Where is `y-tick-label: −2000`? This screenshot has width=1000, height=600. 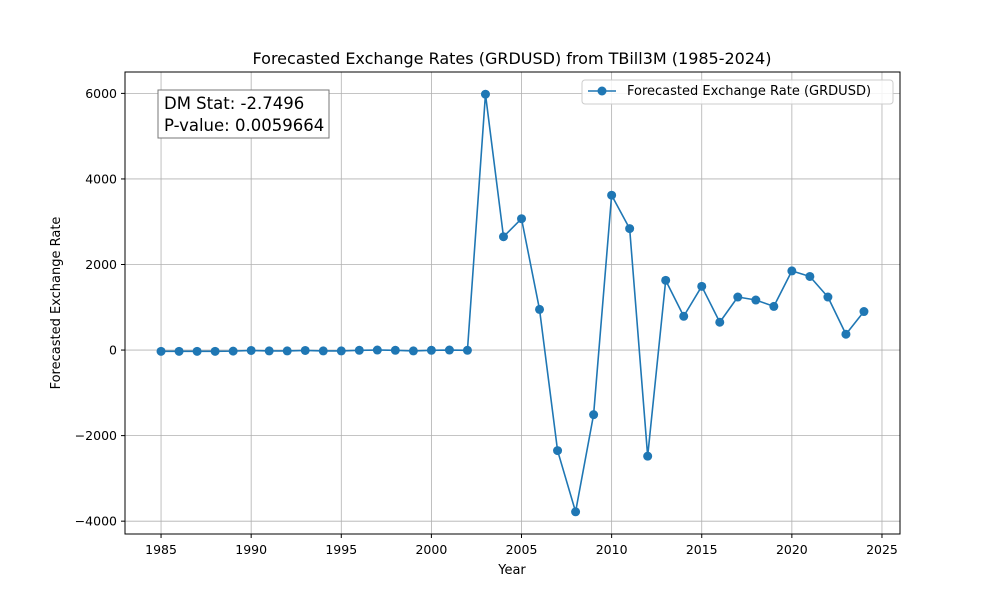
y-tick-label: −2000 is located at coordinates (96, 435).